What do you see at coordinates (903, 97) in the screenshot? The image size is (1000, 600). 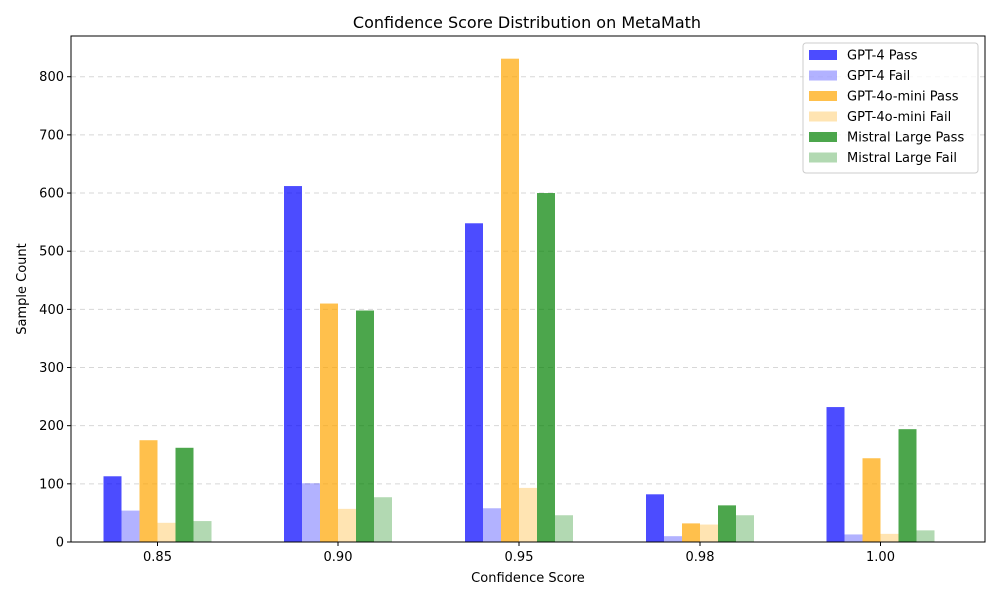 I see `legend-label: GPT-4o-mini Pass` at bounding box center [903, 97].